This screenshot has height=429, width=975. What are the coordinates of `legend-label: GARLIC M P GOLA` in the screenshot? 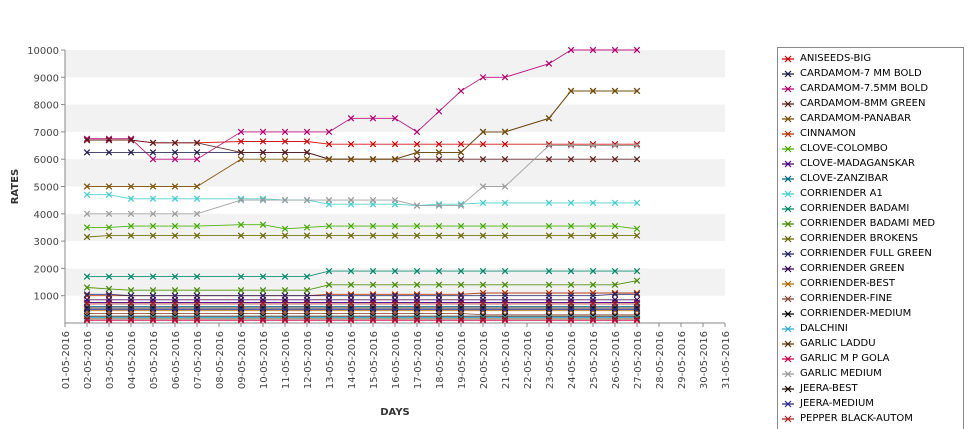 It's located at (845, 358).